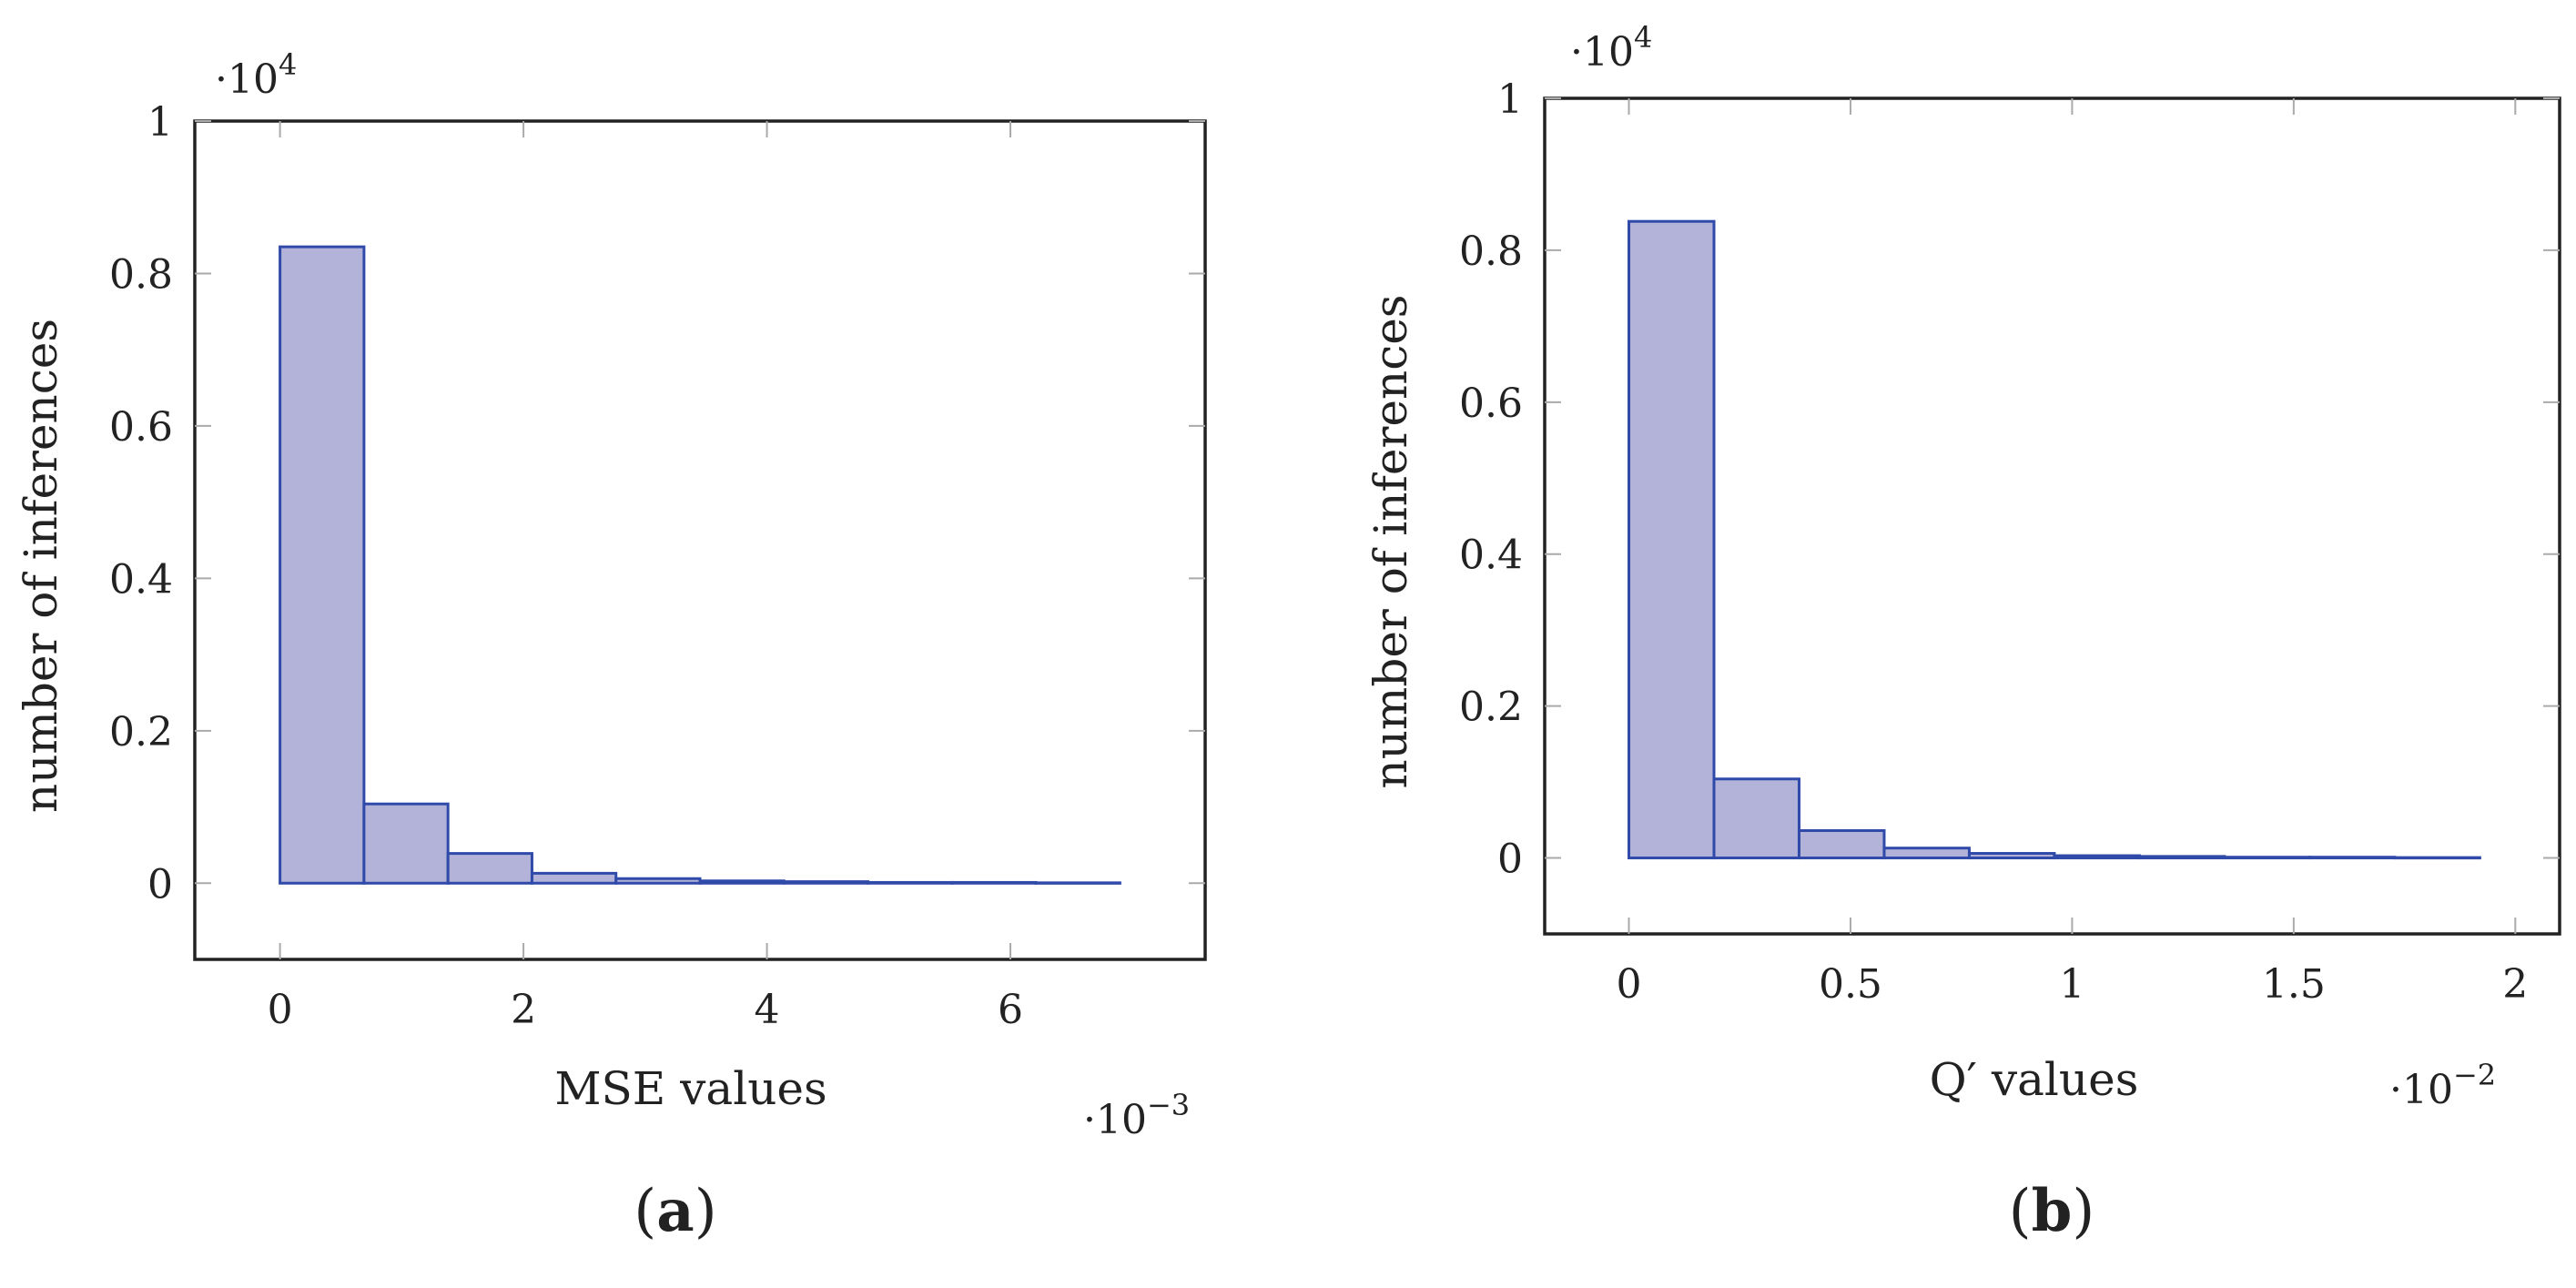  I want to click on x-tick-label: 6, so click(1010, 1010).